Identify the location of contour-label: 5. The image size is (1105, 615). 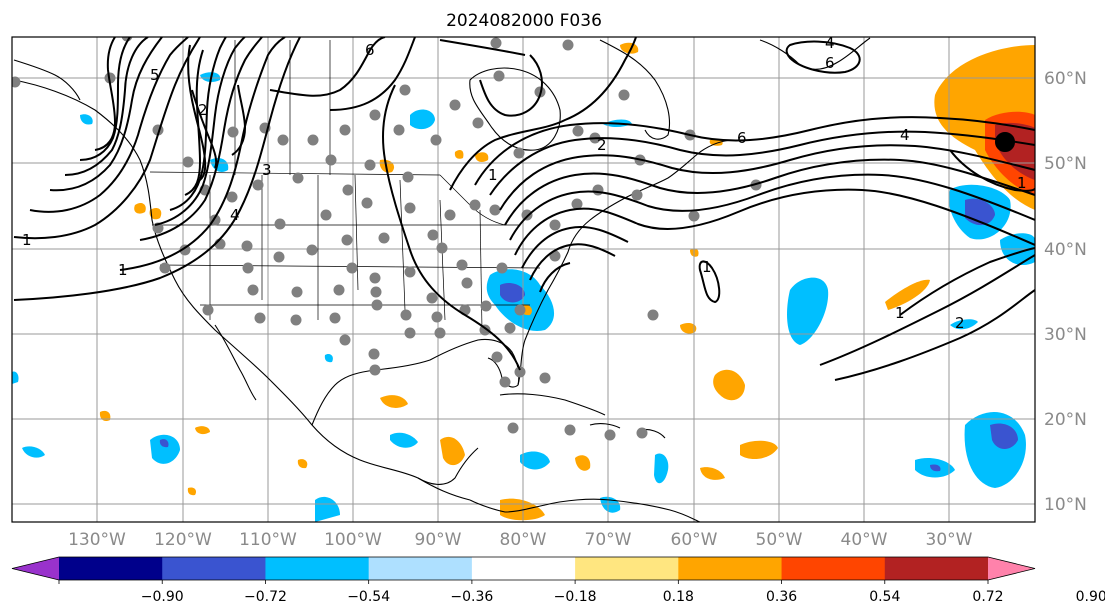
(155, 75).